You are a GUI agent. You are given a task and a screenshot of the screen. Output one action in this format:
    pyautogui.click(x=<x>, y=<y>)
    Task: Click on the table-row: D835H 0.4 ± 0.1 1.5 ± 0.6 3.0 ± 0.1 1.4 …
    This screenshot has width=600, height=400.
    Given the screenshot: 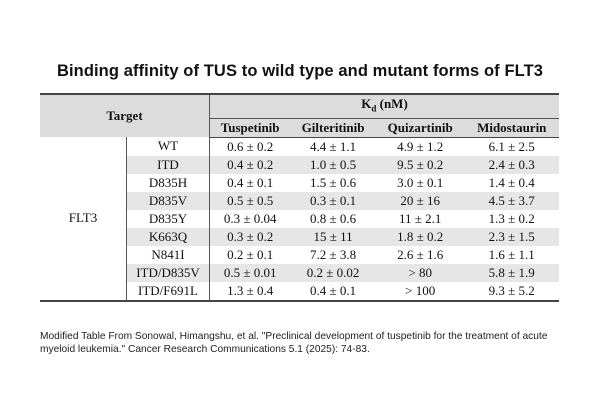 What is the action you would take?
    pyautogui.click(x=299, y=182)
    